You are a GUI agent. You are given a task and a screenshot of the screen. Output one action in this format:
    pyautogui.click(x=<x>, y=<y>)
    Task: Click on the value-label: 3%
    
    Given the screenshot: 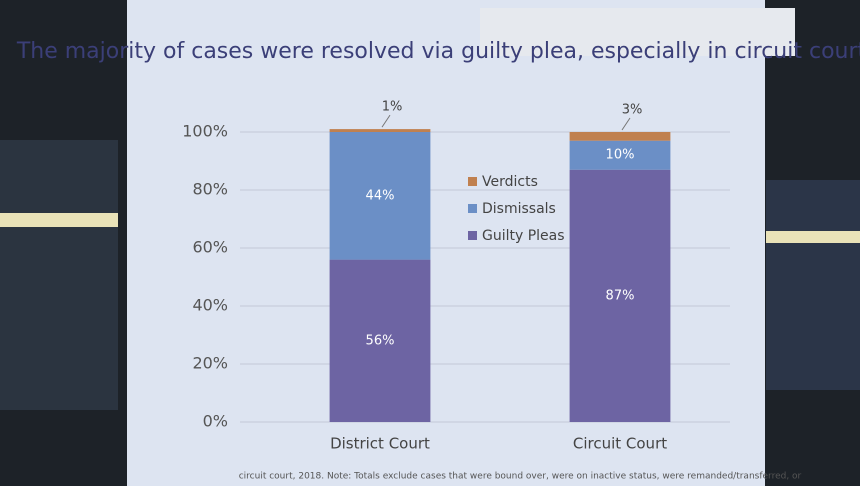 What is the action you would take?
    pyautogui.click(x=632, y=110)
    